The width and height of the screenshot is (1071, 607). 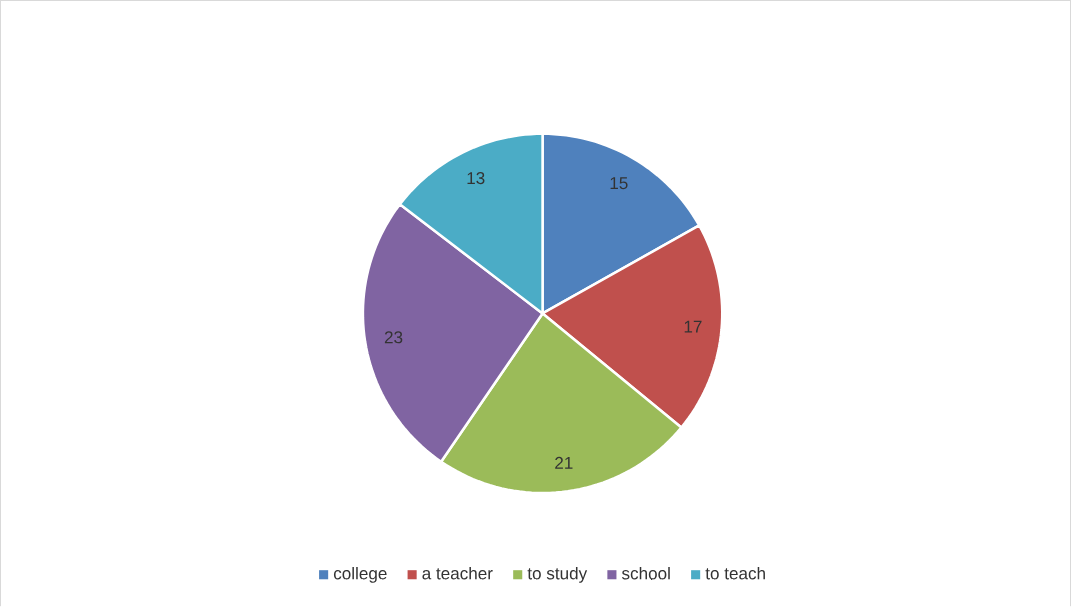 I want to click on legend-label: a teacher, so click(x=457, y=573).